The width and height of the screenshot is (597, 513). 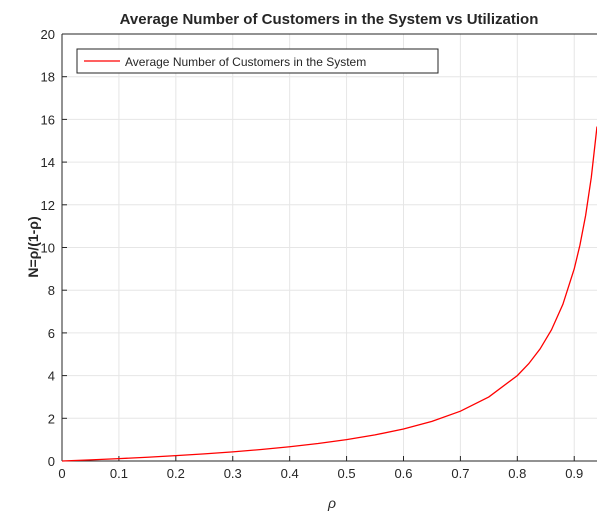 I want to click on y-tick-label: 18, so click(x=48, y=77).